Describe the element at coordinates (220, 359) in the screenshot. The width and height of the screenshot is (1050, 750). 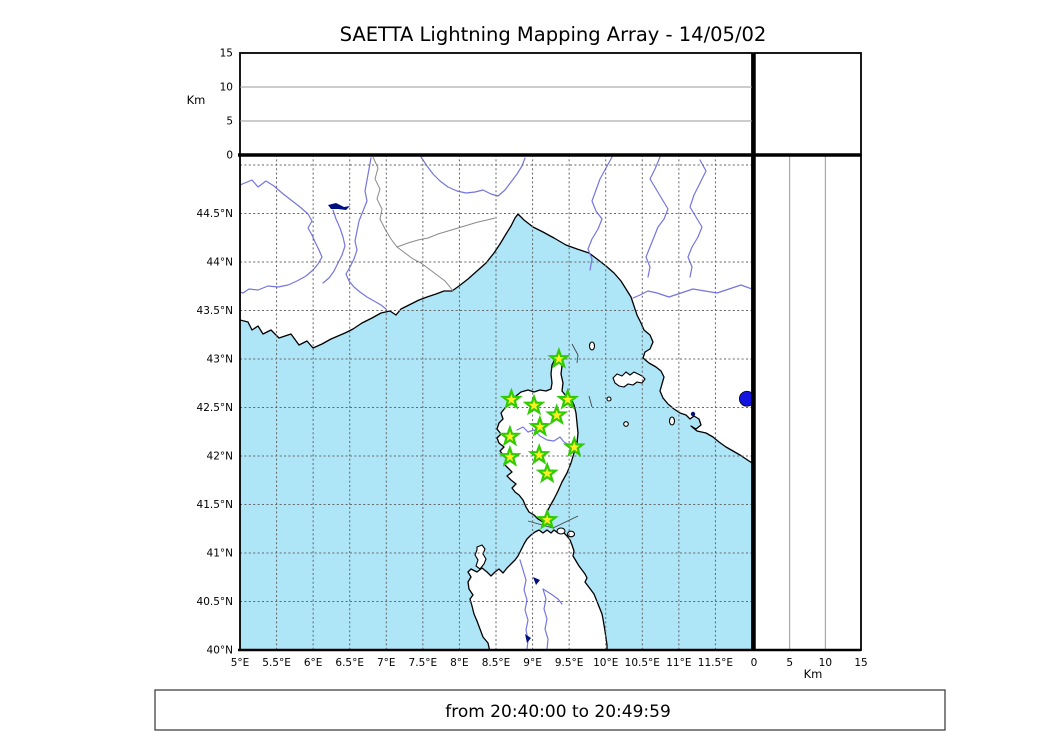
I see `lat-tick-label: 43°N` at that location.